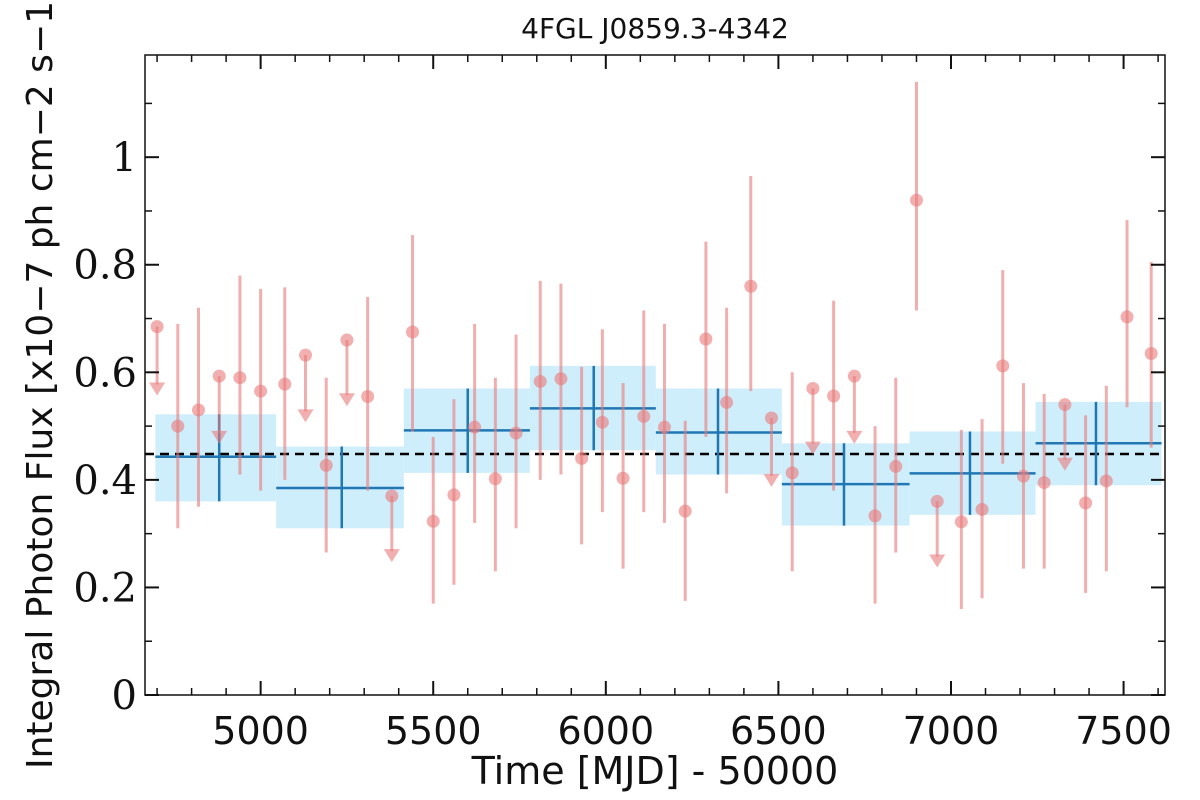 This screenshot has width=1200, height=800. What do you see at coordinates (655, 28) in the screenshot?
I see `chart-title: 4FGL J0859.3-4342` at bounding box center [655, 28].